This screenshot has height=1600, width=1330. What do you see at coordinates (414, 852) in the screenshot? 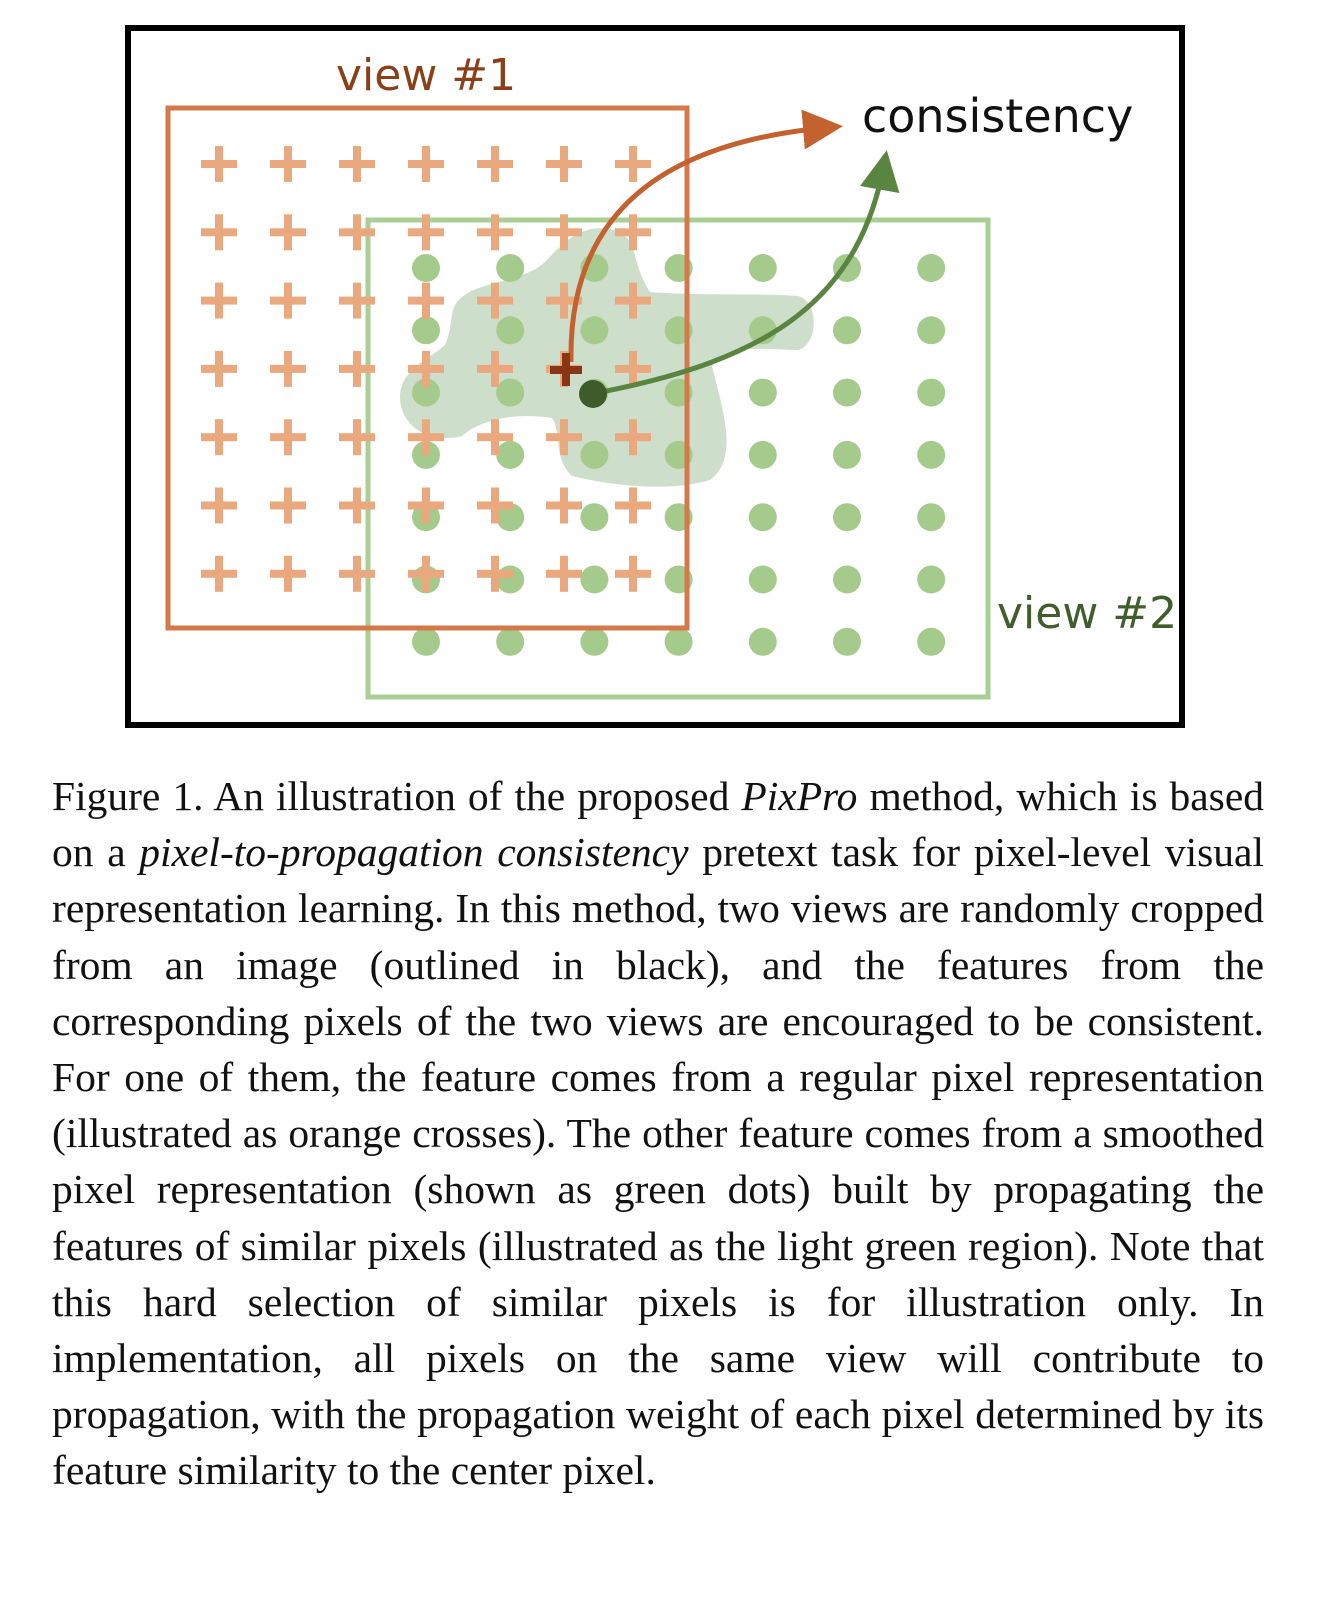
I see `caption-task-name: pixel-to-propagation consistency` at bounding box center [414, 852].